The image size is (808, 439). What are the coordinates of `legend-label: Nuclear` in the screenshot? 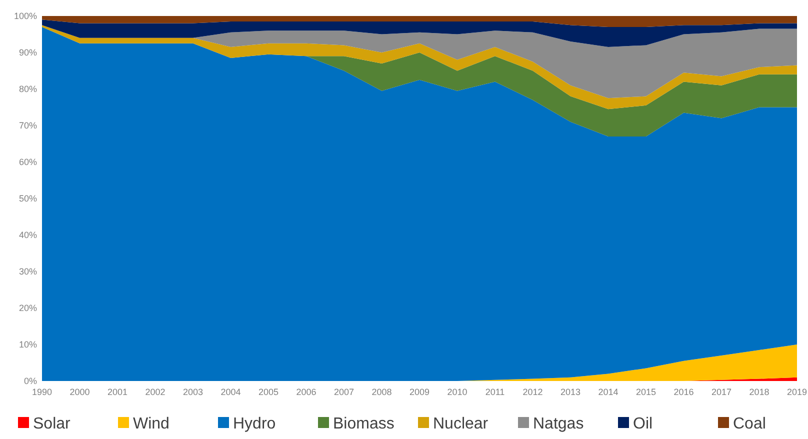 It's located at (461, 424).